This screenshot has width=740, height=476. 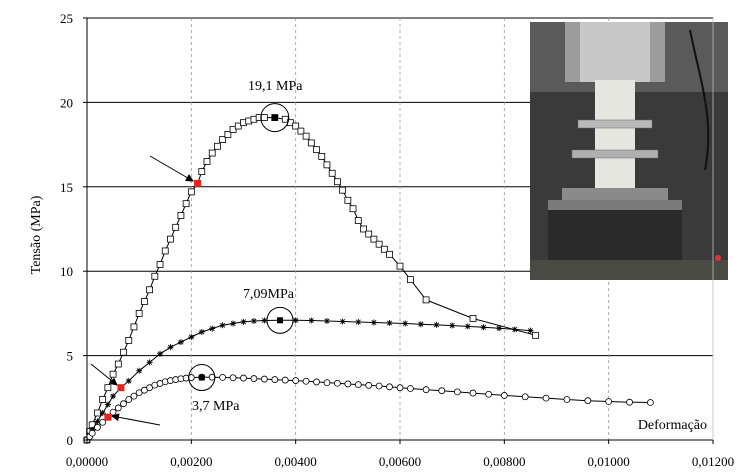 What do you see at coordinates (104, 374) in the screenshot?
I see `arrow-middle` at bounding box center [104, 374].